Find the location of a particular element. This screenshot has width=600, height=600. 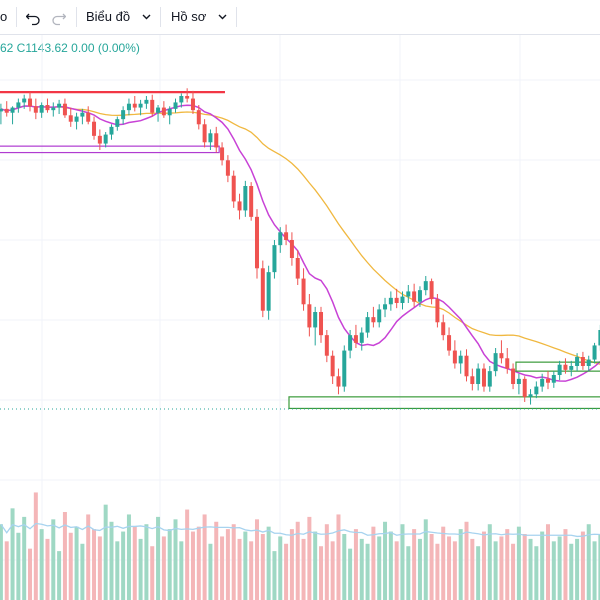

undo-icon is located at coordinates (32, 17).